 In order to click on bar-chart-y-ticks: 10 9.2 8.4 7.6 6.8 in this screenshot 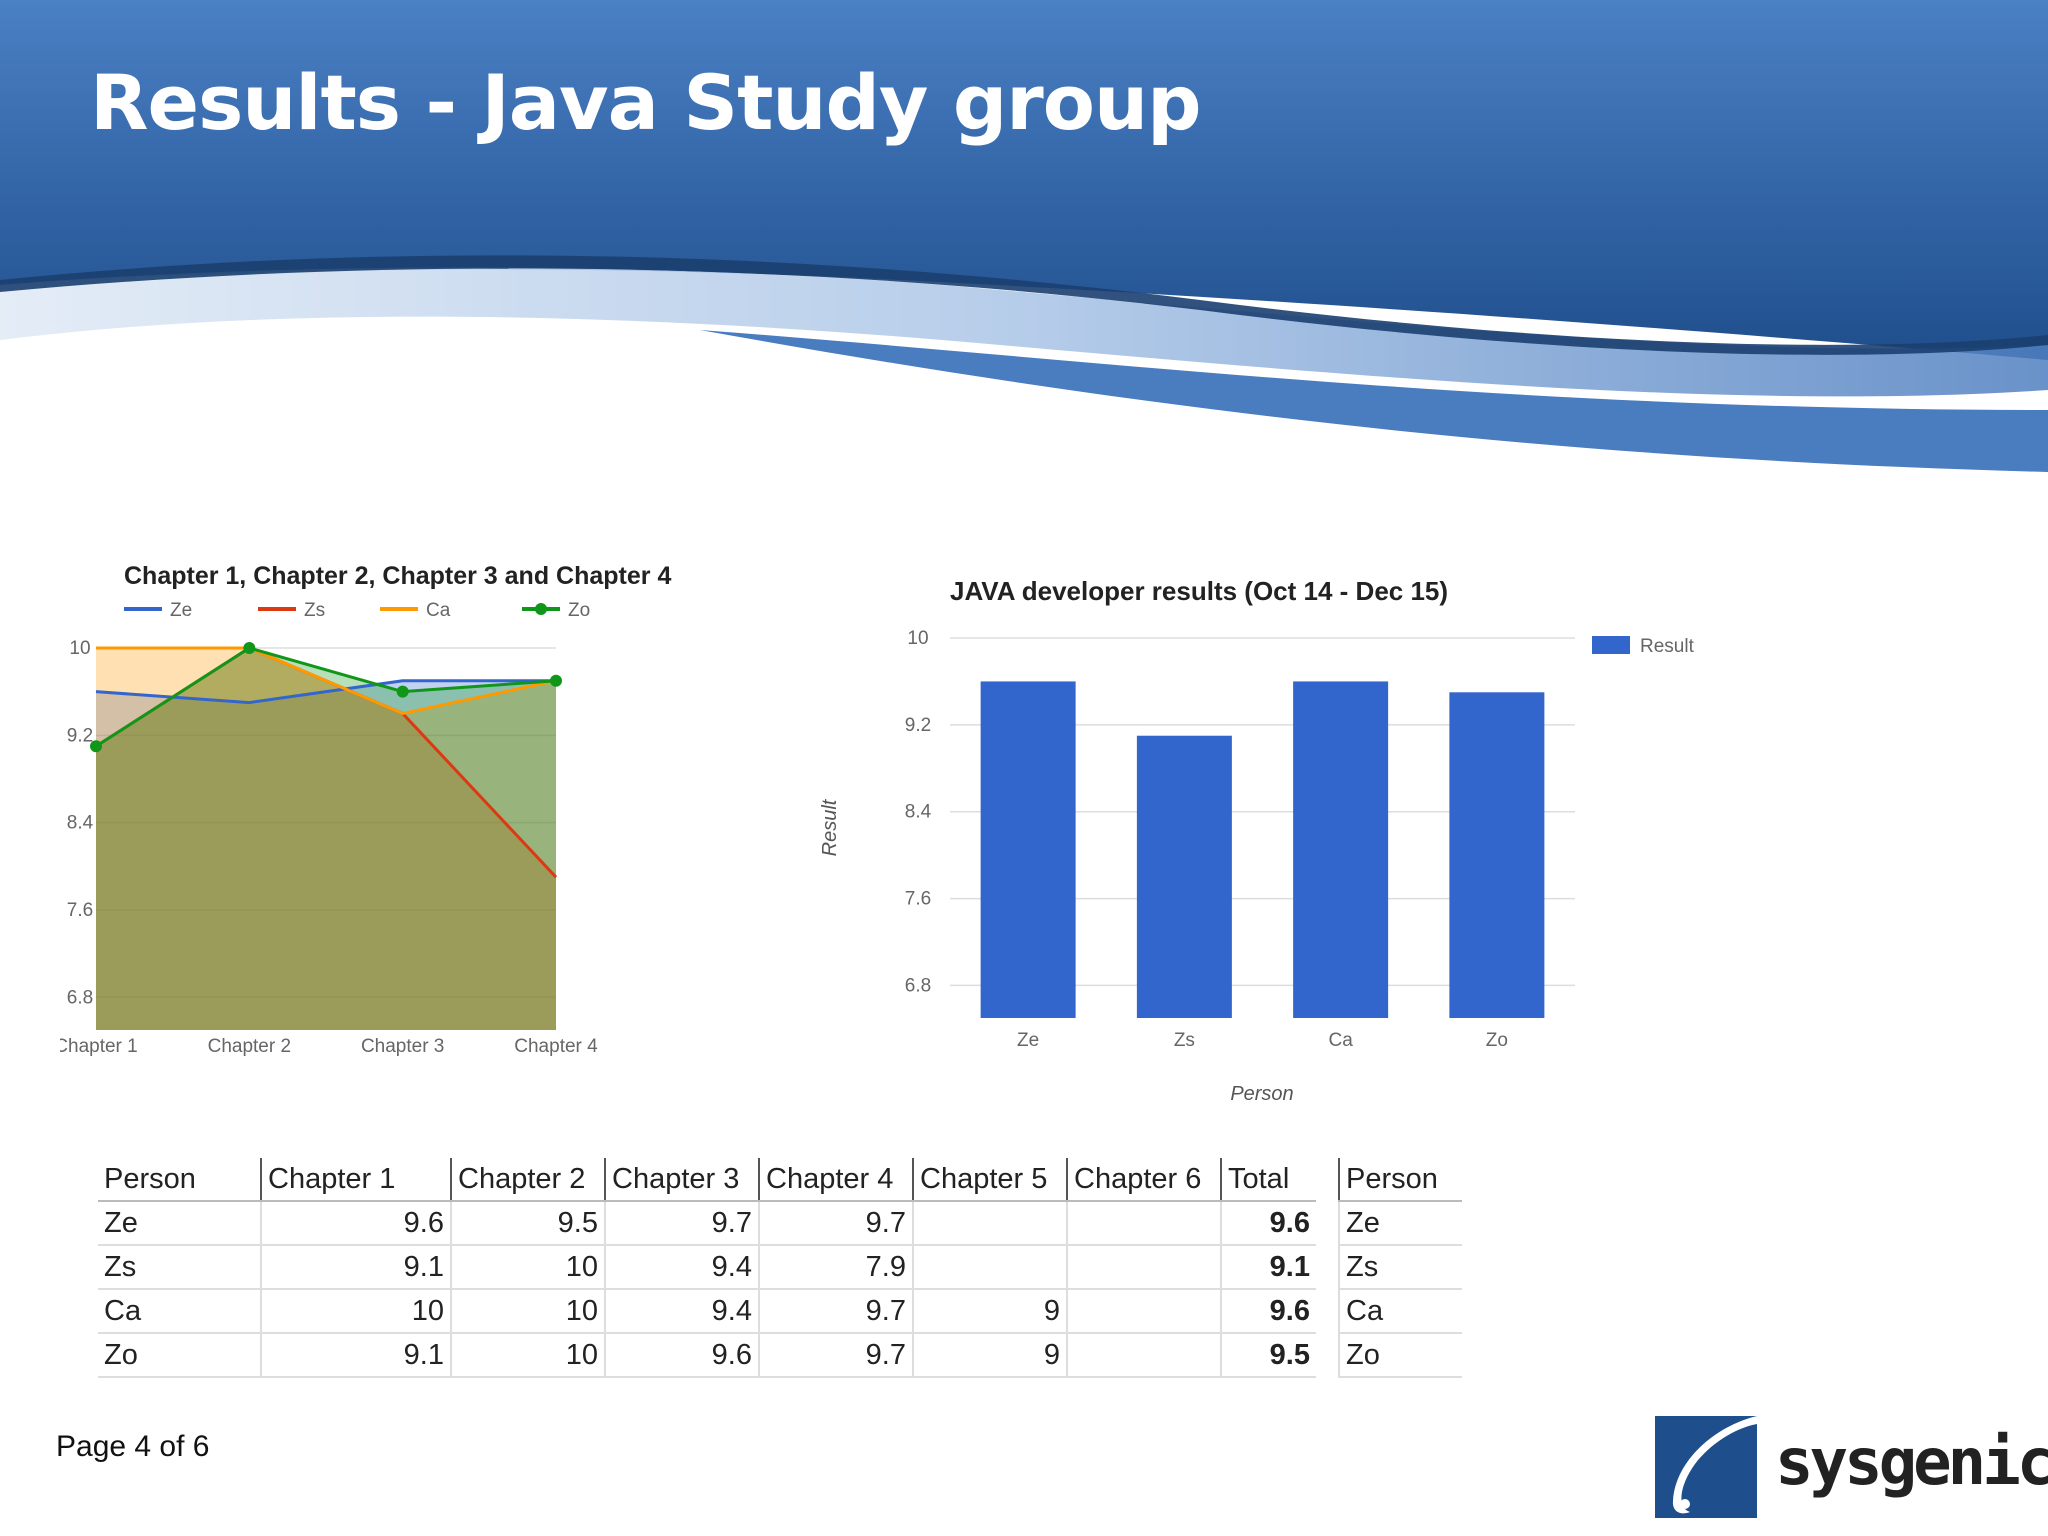, I will do `click(918, 812)`.